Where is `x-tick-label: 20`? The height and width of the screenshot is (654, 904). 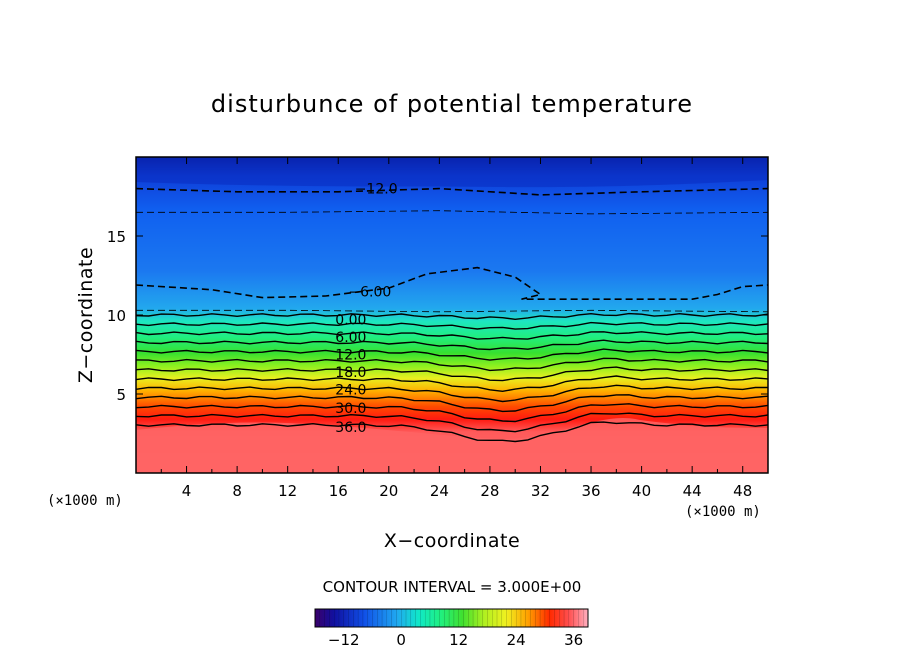
x-tick-label: 20 is located at coordinates (388, 491).